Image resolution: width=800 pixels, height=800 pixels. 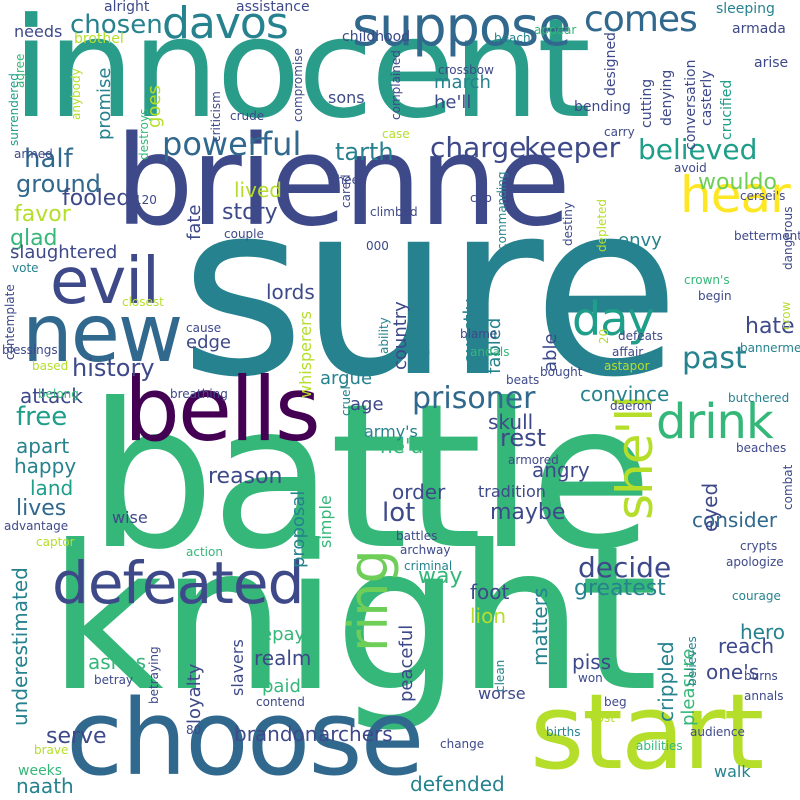 I want to click on word: belong, so click(x=58, y=394).